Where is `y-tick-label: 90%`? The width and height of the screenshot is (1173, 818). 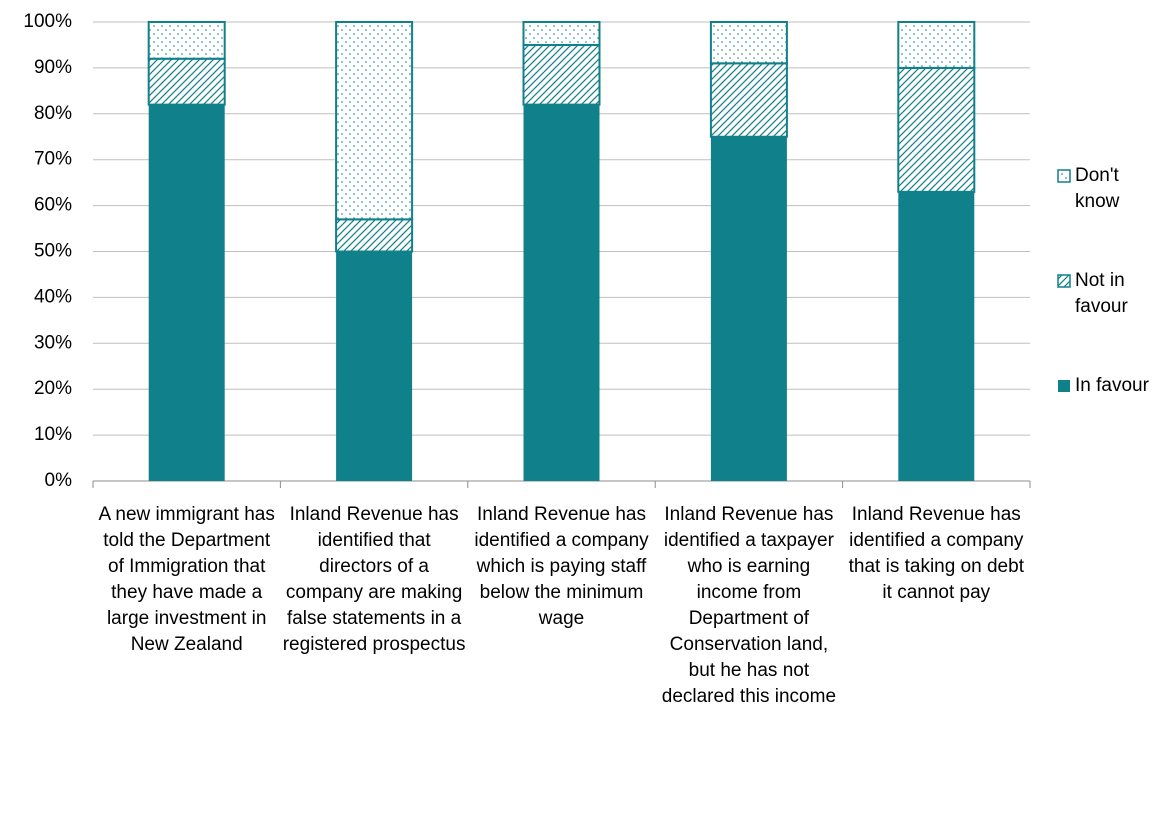
y-tick-label: 90% is located at coordinates (53, 67).